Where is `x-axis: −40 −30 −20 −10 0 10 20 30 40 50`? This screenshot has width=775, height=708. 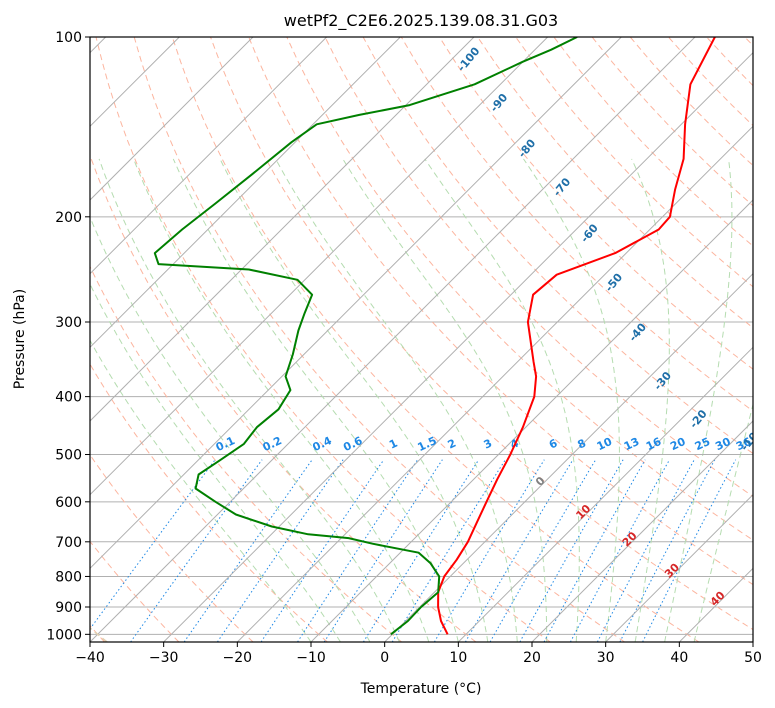
x-axis: −40 −30 −20 −10 0 10 20 30 40 50 is located at coordinates (418, 654).